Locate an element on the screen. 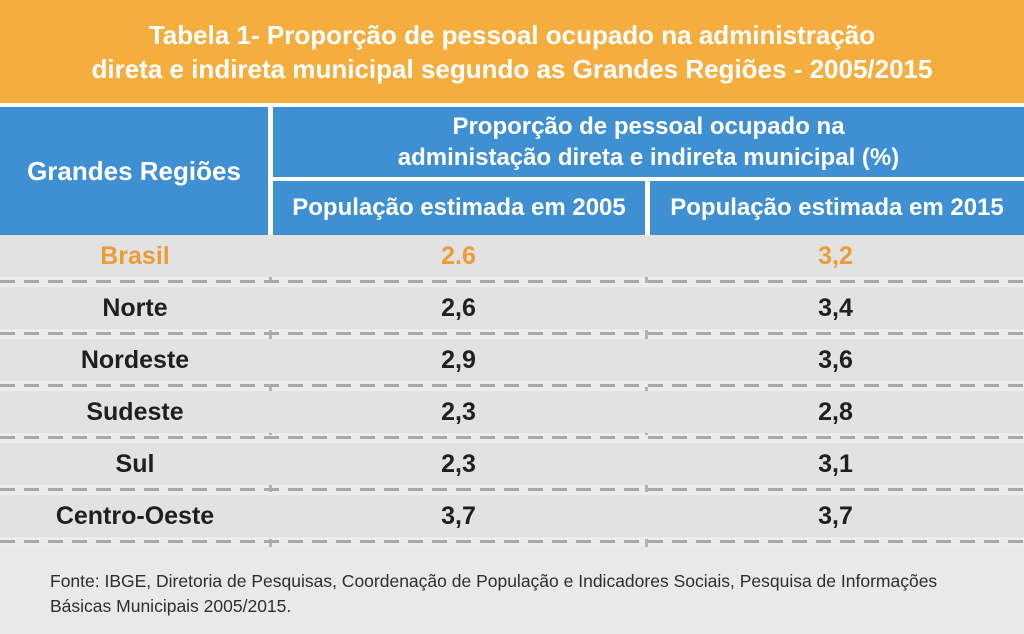 The image size is (1024, 634). header-cell-grandes-regioes: Grandes Regiões is located at coordinates (134, 170).